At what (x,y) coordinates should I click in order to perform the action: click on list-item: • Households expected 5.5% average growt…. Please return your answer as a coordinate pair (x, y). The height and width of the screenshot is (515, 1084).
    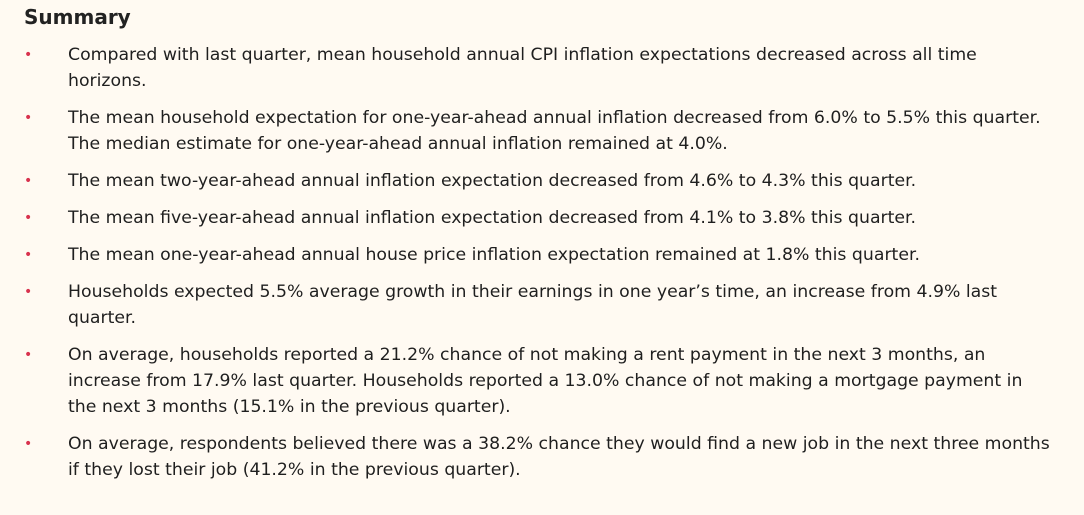
    Looking at the image, I should click on (544, 305).